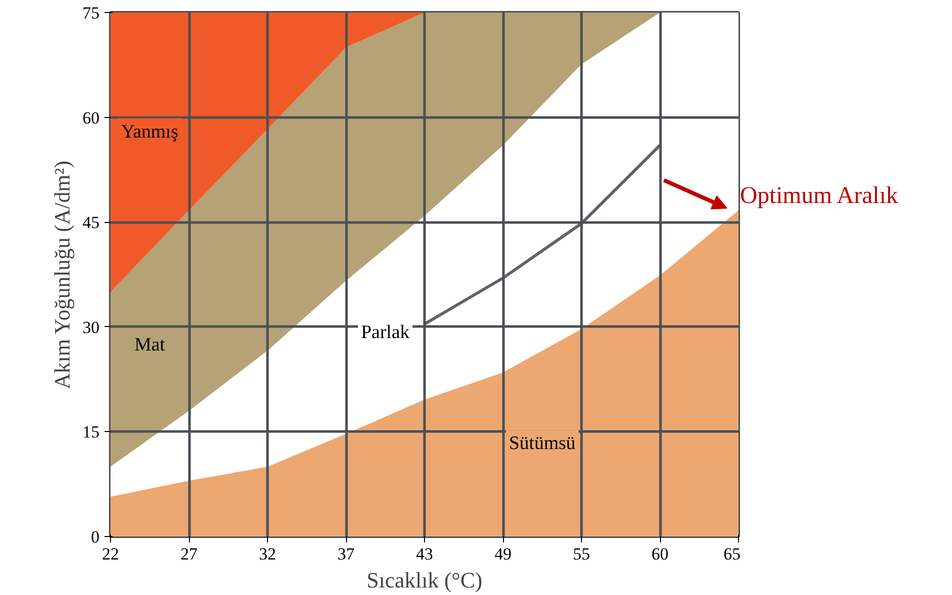 The image size is (952, 595). Describe the element at coordinates (110, 554) in the screenshot. I see `x-tick-label: 22` at that location.